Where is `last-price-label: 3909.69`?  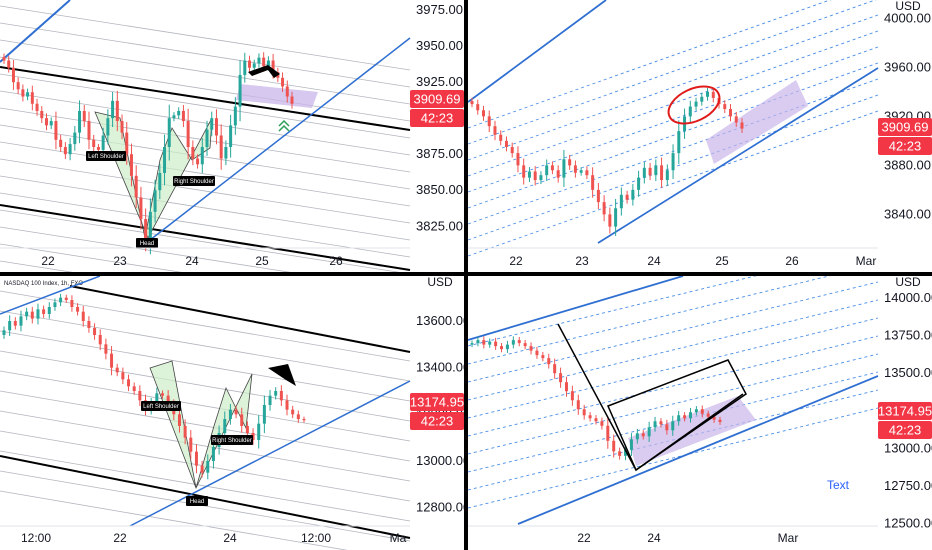
last-price-label: 3909.69 is located at coordinates (437, 99).